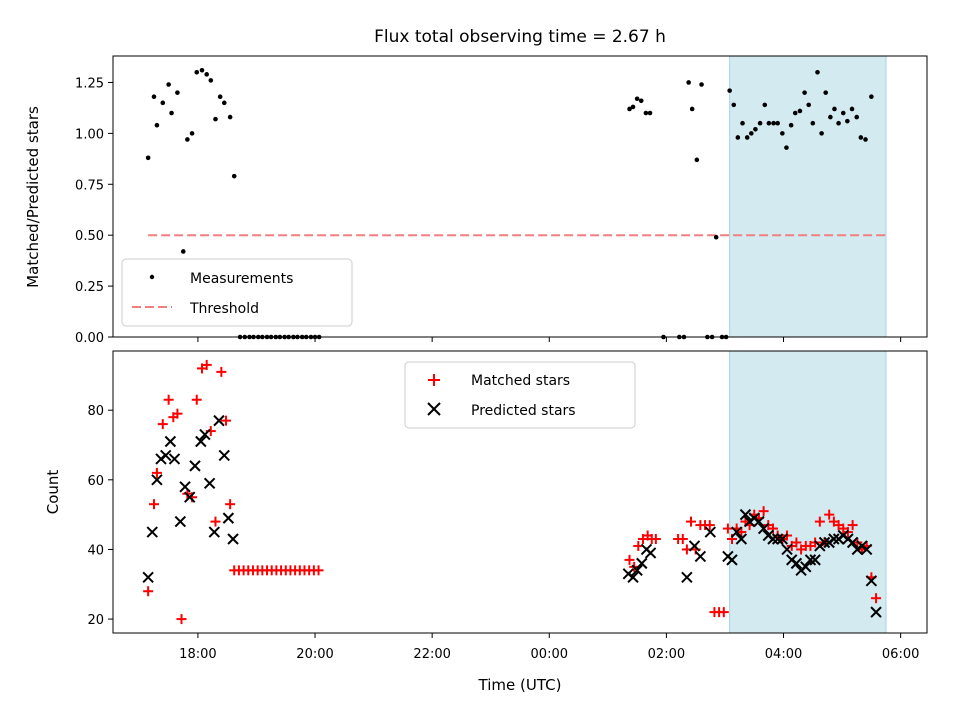  Describe the element at coordinates (520, 685) in the screenshot. I see `x-axis-label: Time (UTC)` at that location.